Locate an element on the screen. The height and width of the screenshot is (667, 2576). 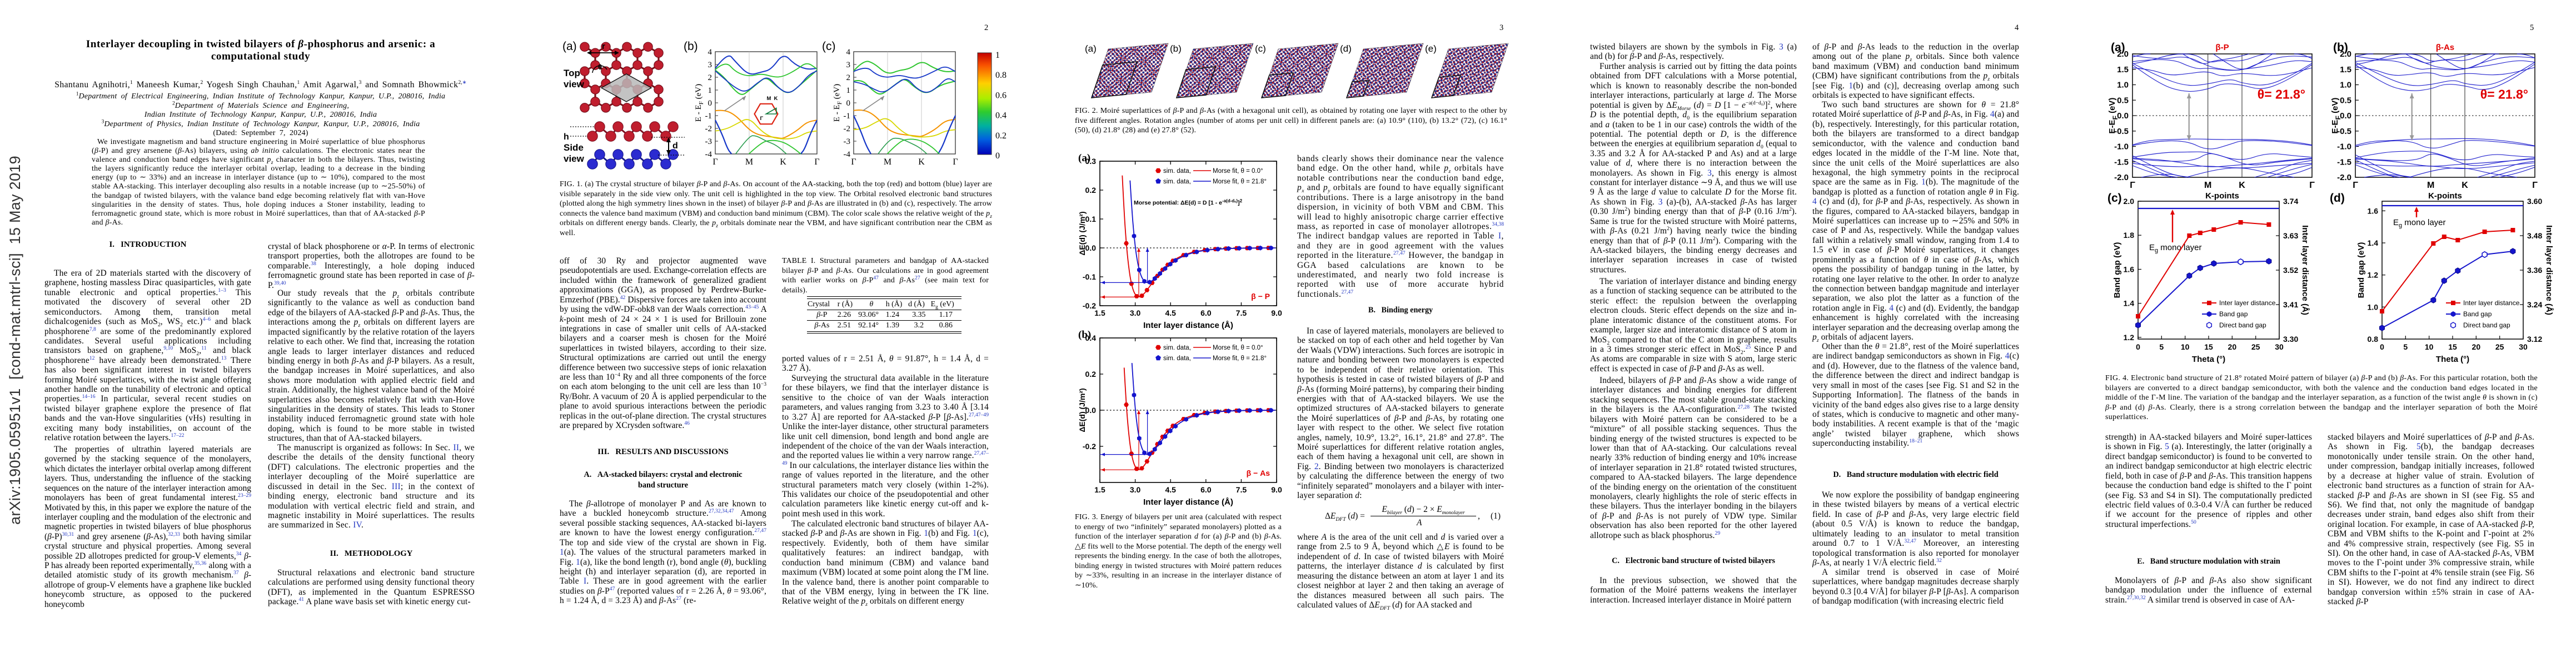
svg-text: β-P is located at coordinates (2222, 47).